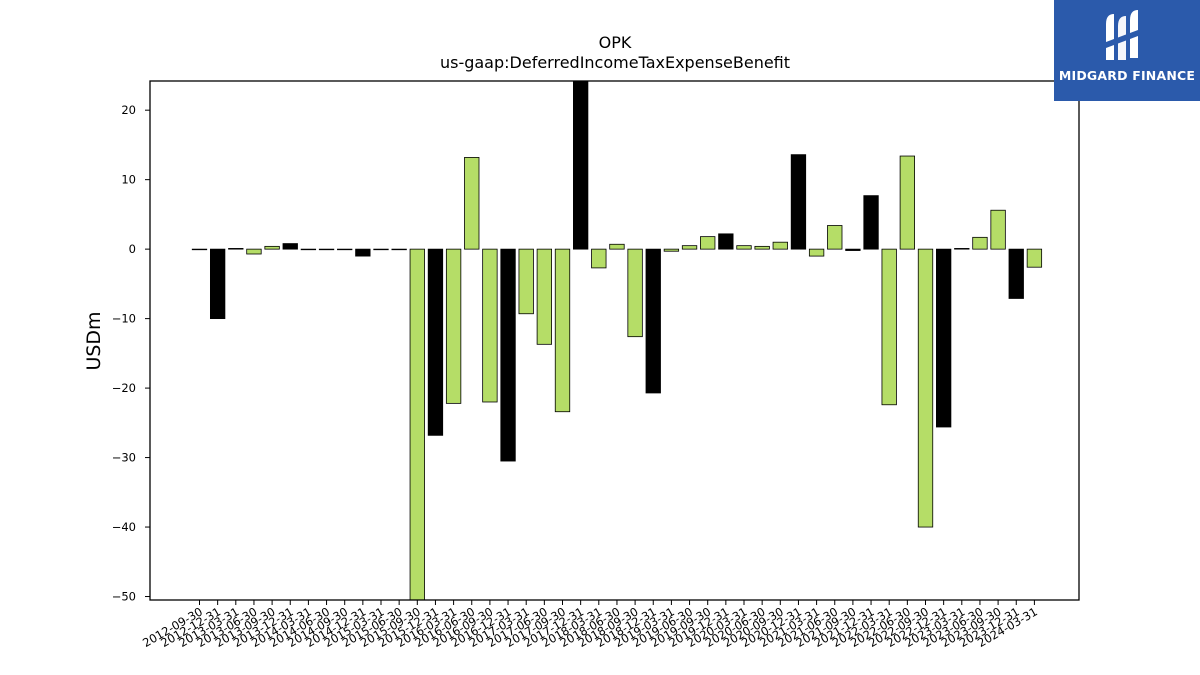 This screenshot has height=675, width=1200. What do you see at coordinates (132, 249) in the screenshot?
I see `y-tick-label: 0` at bounding box center [132, 249].